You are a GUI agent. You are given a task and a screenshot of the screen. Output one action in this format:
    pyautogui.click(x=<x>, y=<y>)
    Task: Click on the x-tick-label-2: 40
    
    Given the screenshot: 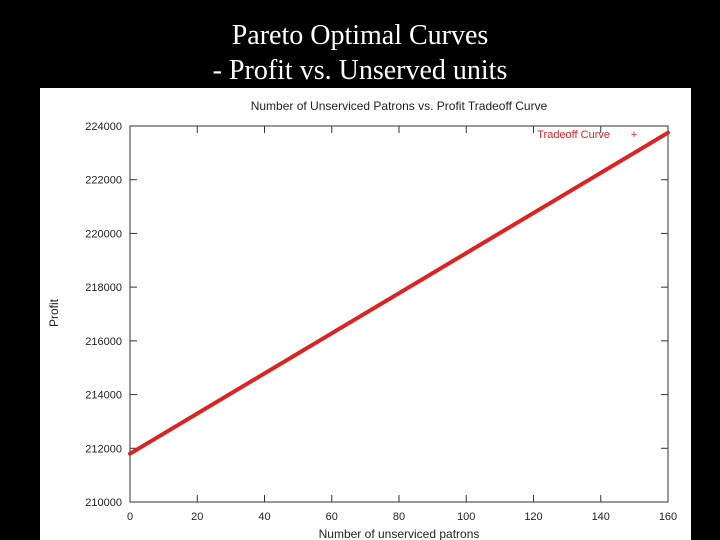 What is the action you would take?
    pyautogui.click(x=264, y=517)
    